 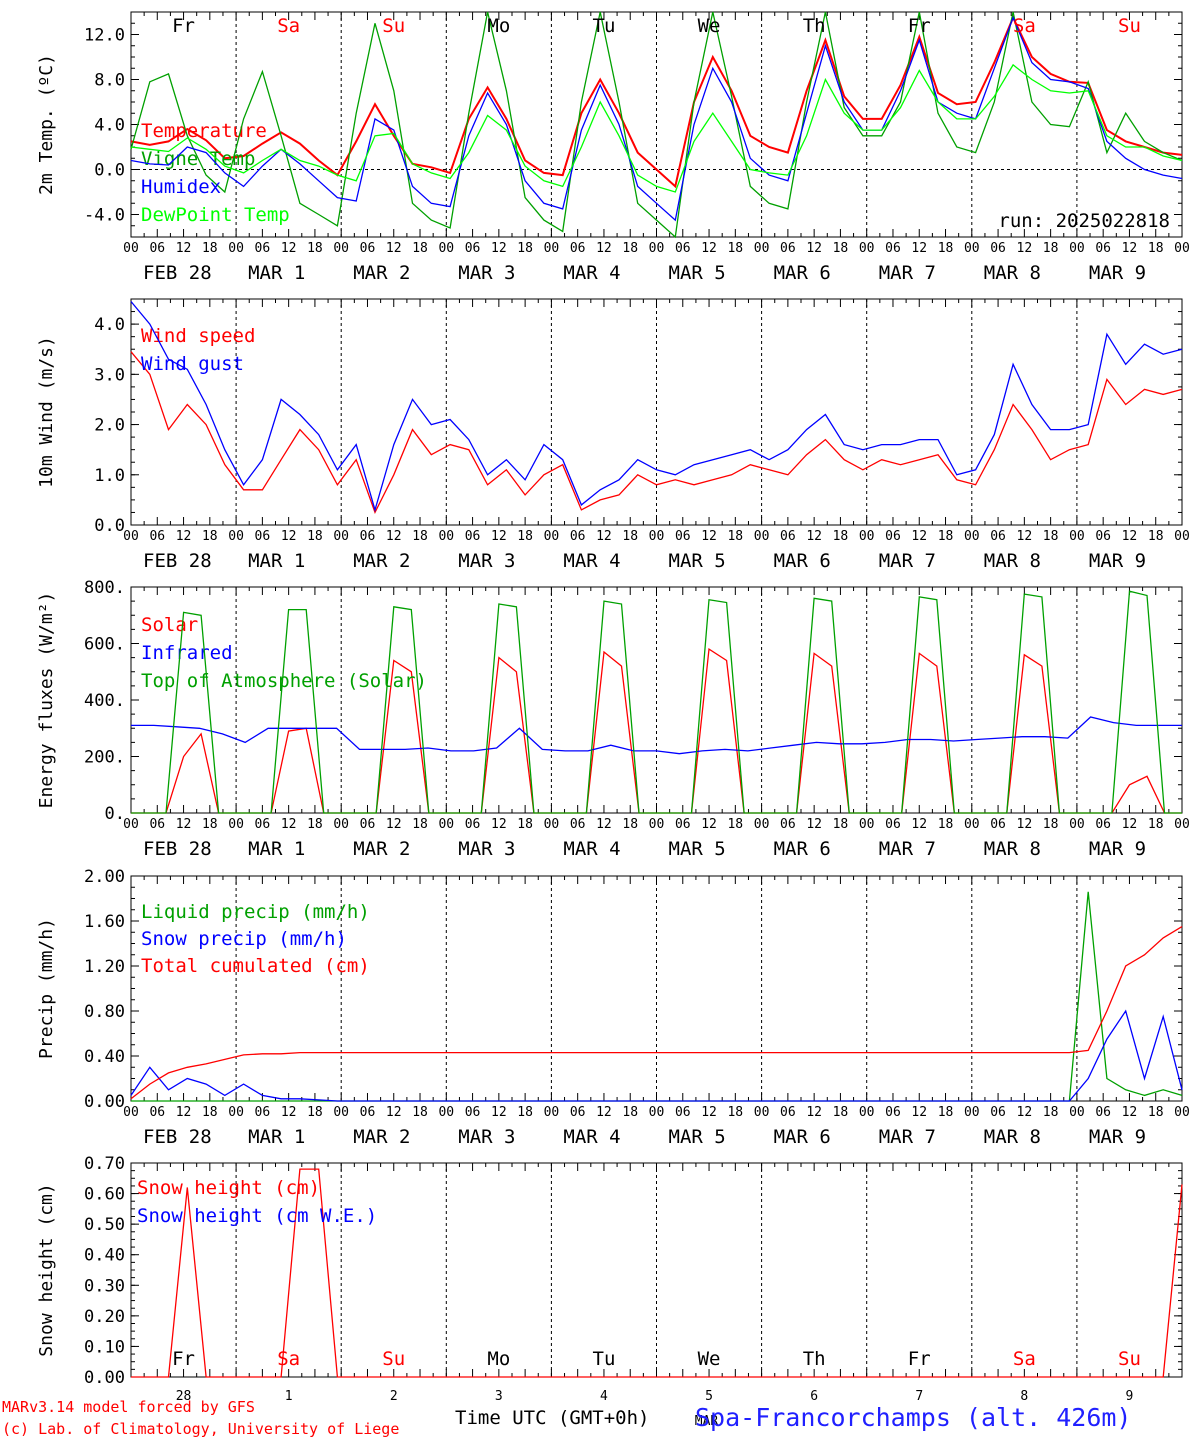 I want to click on y-tick-label: 8.0, so click(x=109, y=81).